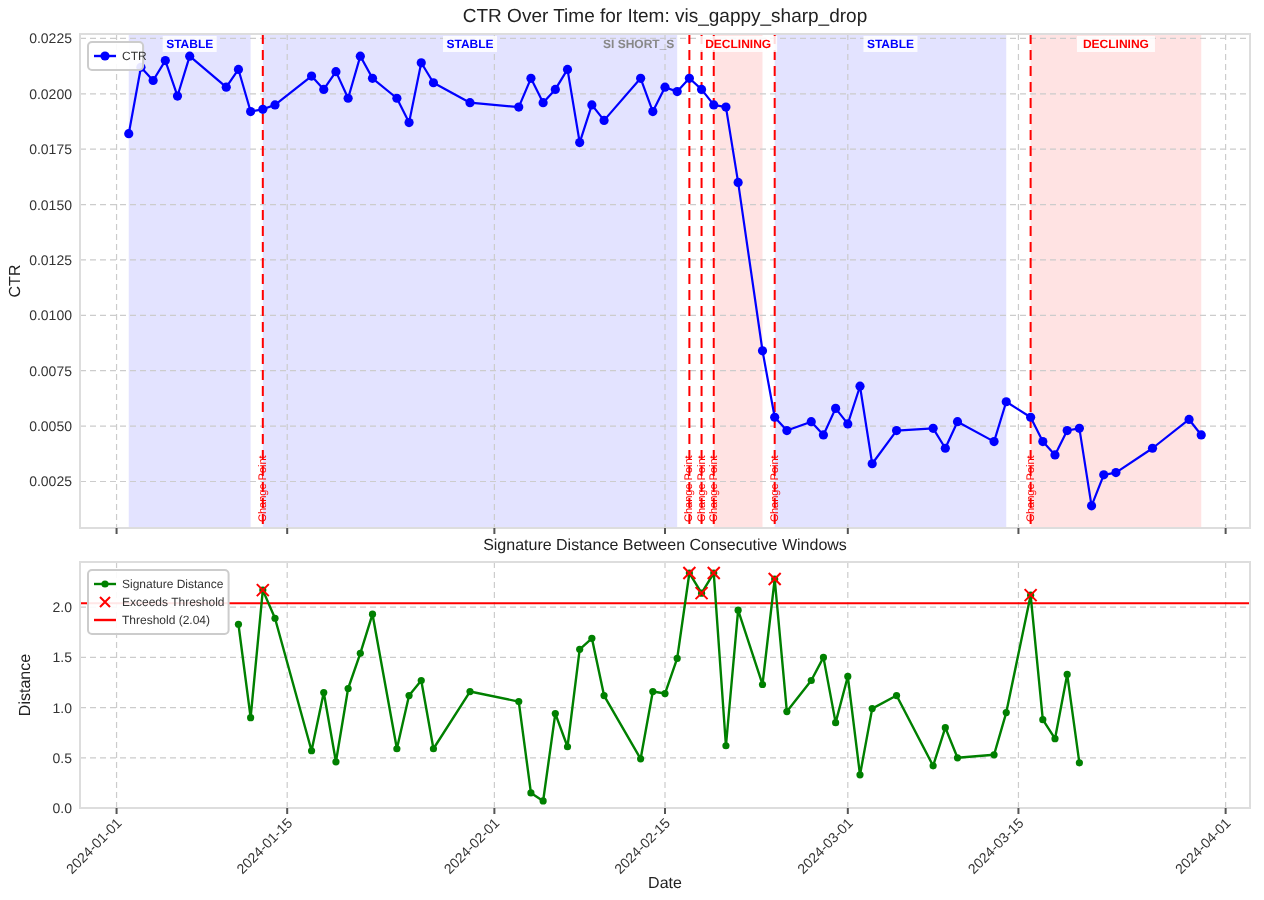  I want to click on chart-title: CTR Over Time for Item: vis_gappy_sharp_drop, so click(665, 17).